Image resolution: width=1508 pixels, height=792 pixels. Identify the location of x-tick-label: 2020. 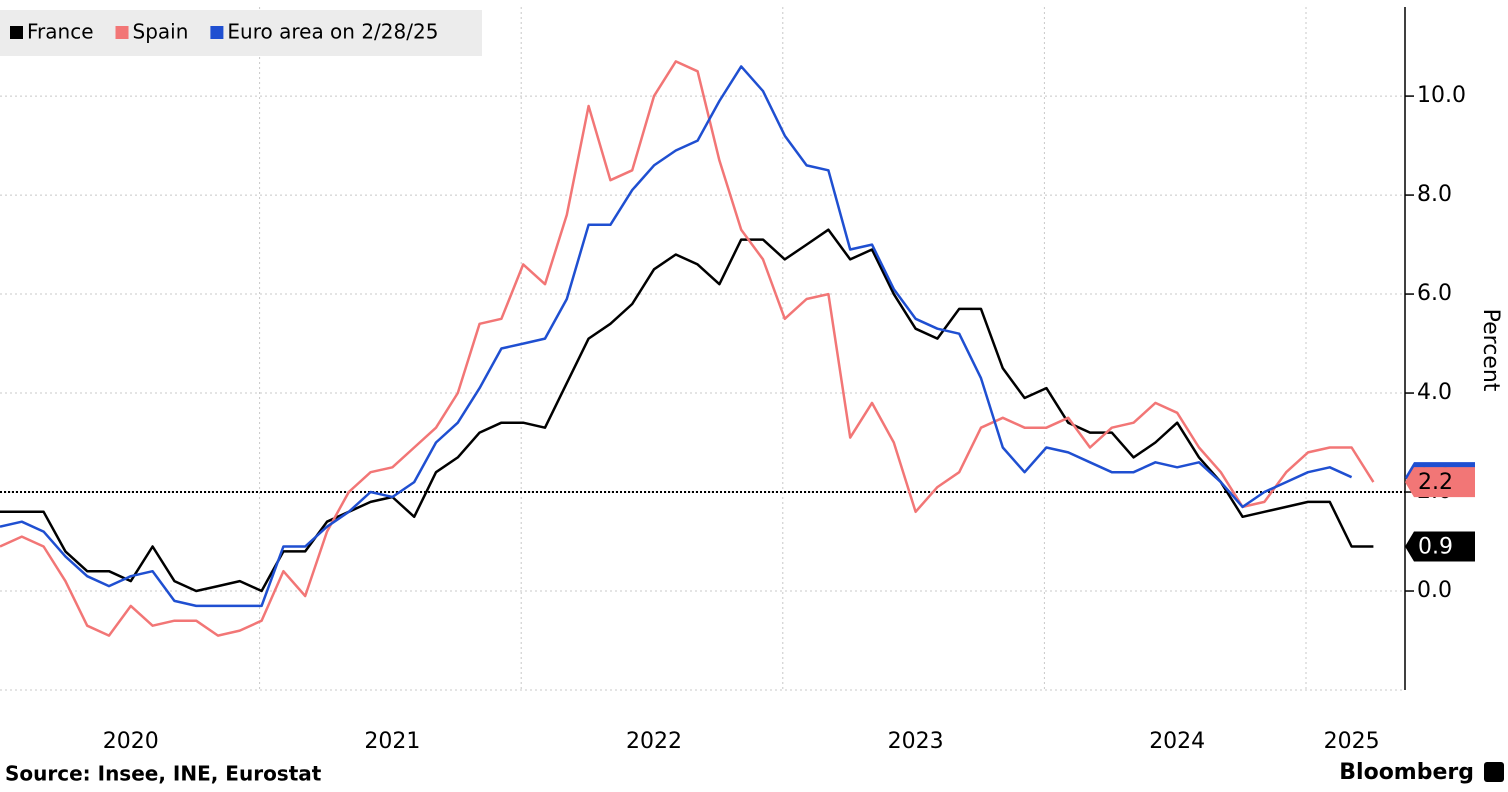
(131, 741).